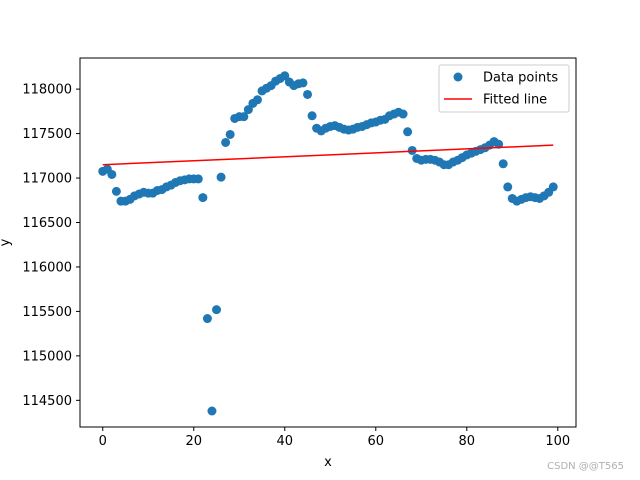  Describe the element at coordinates (47, 179) in the screenshot. I see `y-tick-label: 117000` at that location.